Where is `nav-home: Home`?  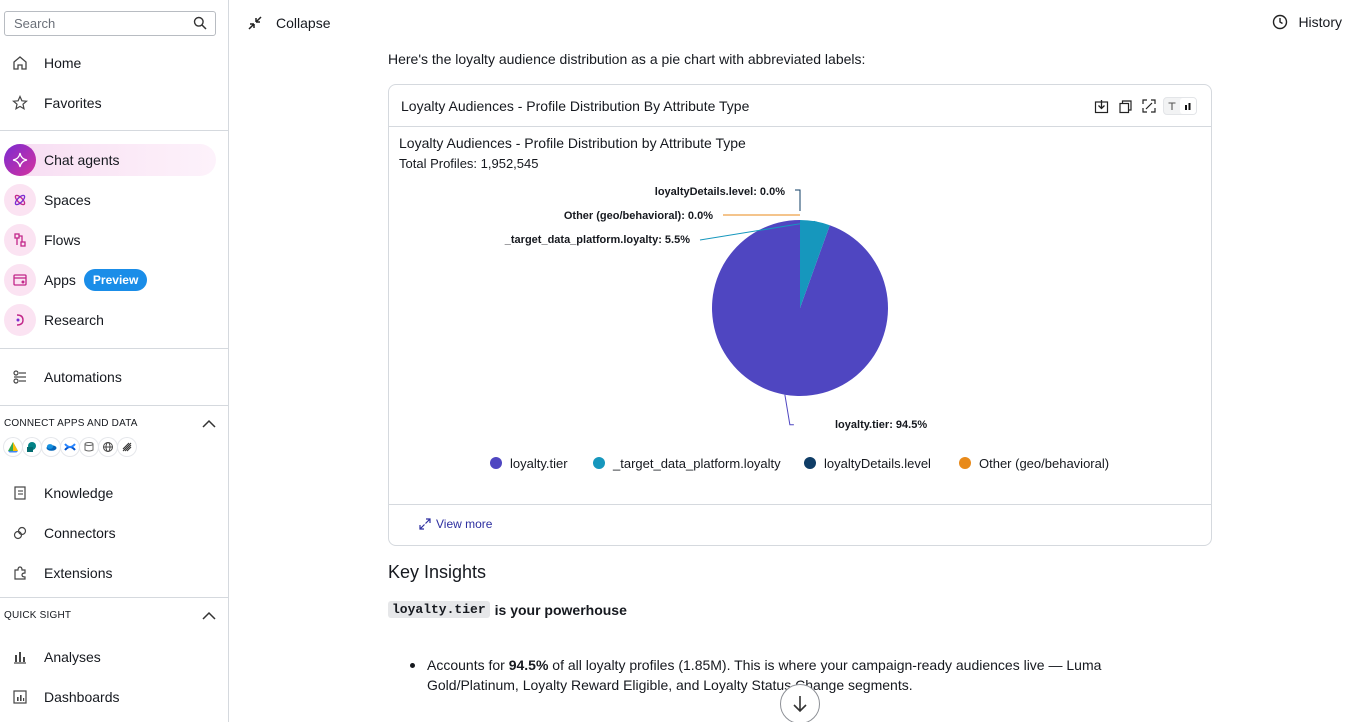
nav-home: Home is located at coordinates (110, 63).